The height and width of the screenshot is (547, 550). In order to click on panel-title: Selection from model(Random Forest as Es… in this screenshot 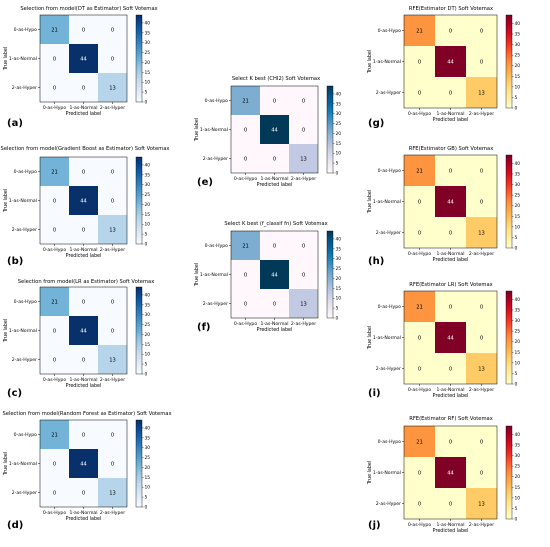, I will do `click(86, 414)`.